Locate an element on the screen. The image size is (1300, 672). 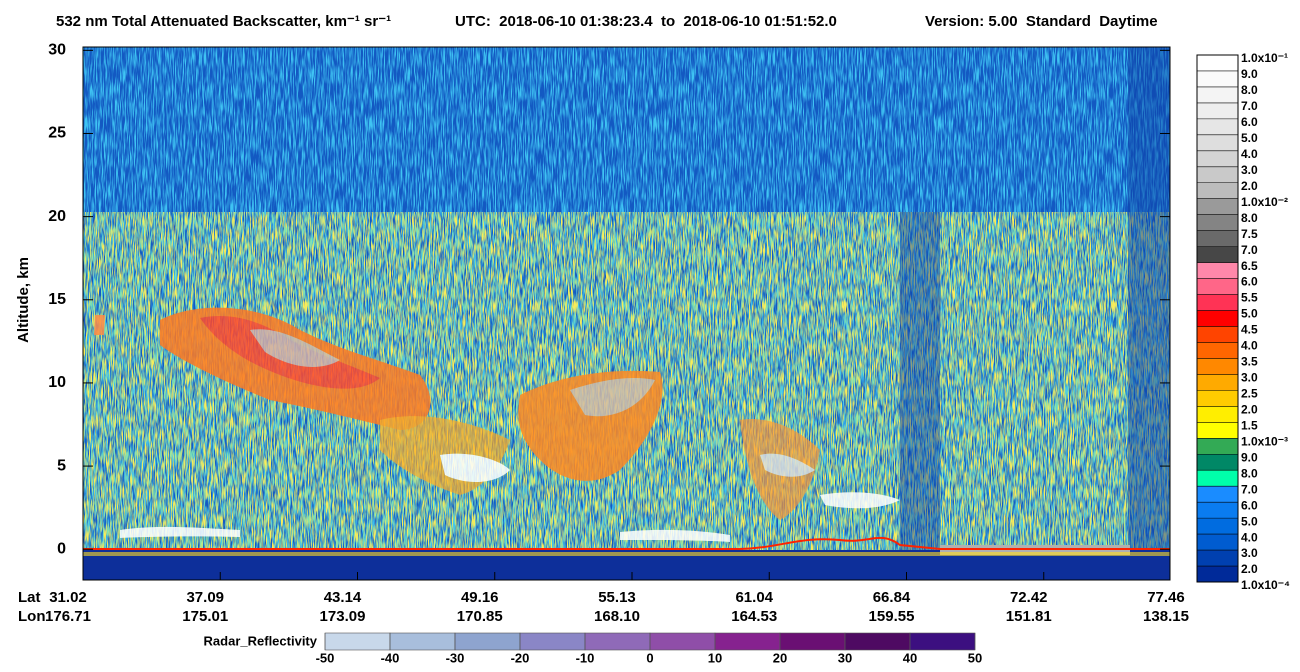
y-tick-label: 5 is located at coordinates (61, 465).